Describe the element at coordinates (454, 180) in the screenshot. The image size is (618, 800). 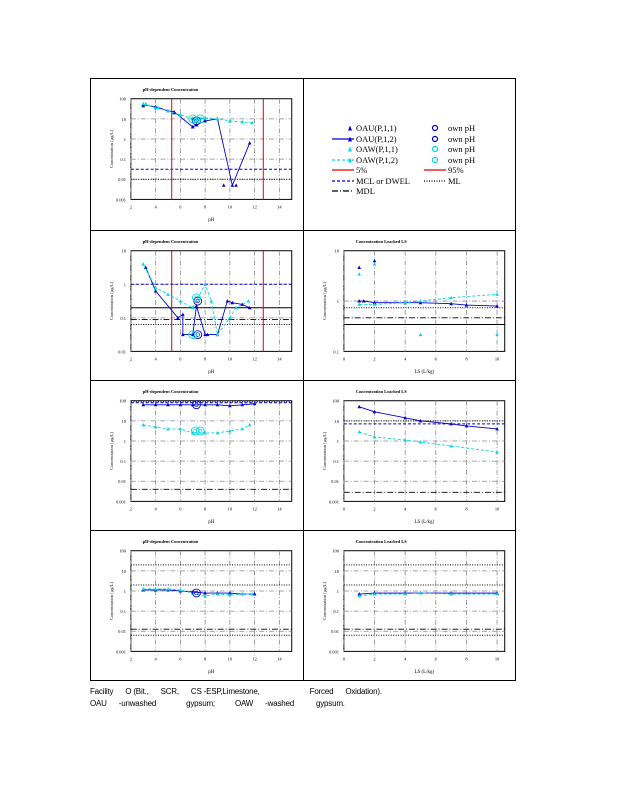
I see `legend-label: ML` at that location.